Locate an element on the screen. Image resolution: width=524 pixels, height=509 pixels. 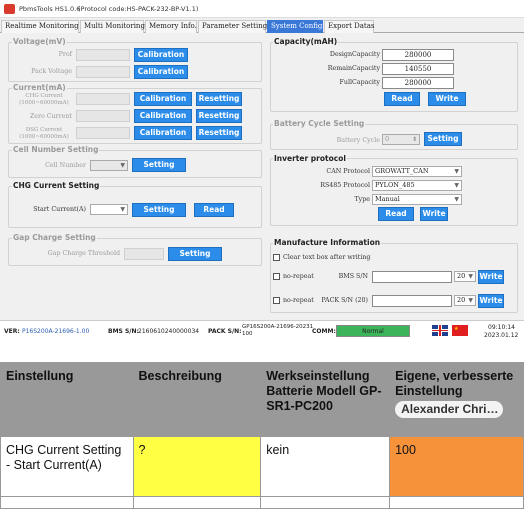
battery-cycle-input: 0 ⇕ is located at coordinates (401, 139).